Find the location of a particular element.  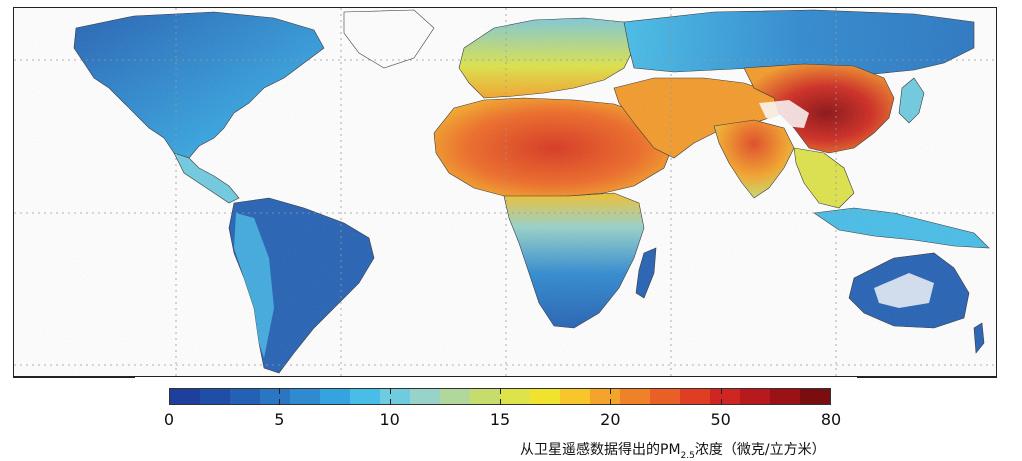

colorbar-tick-label: 50 is located at coordinates (720, 419).